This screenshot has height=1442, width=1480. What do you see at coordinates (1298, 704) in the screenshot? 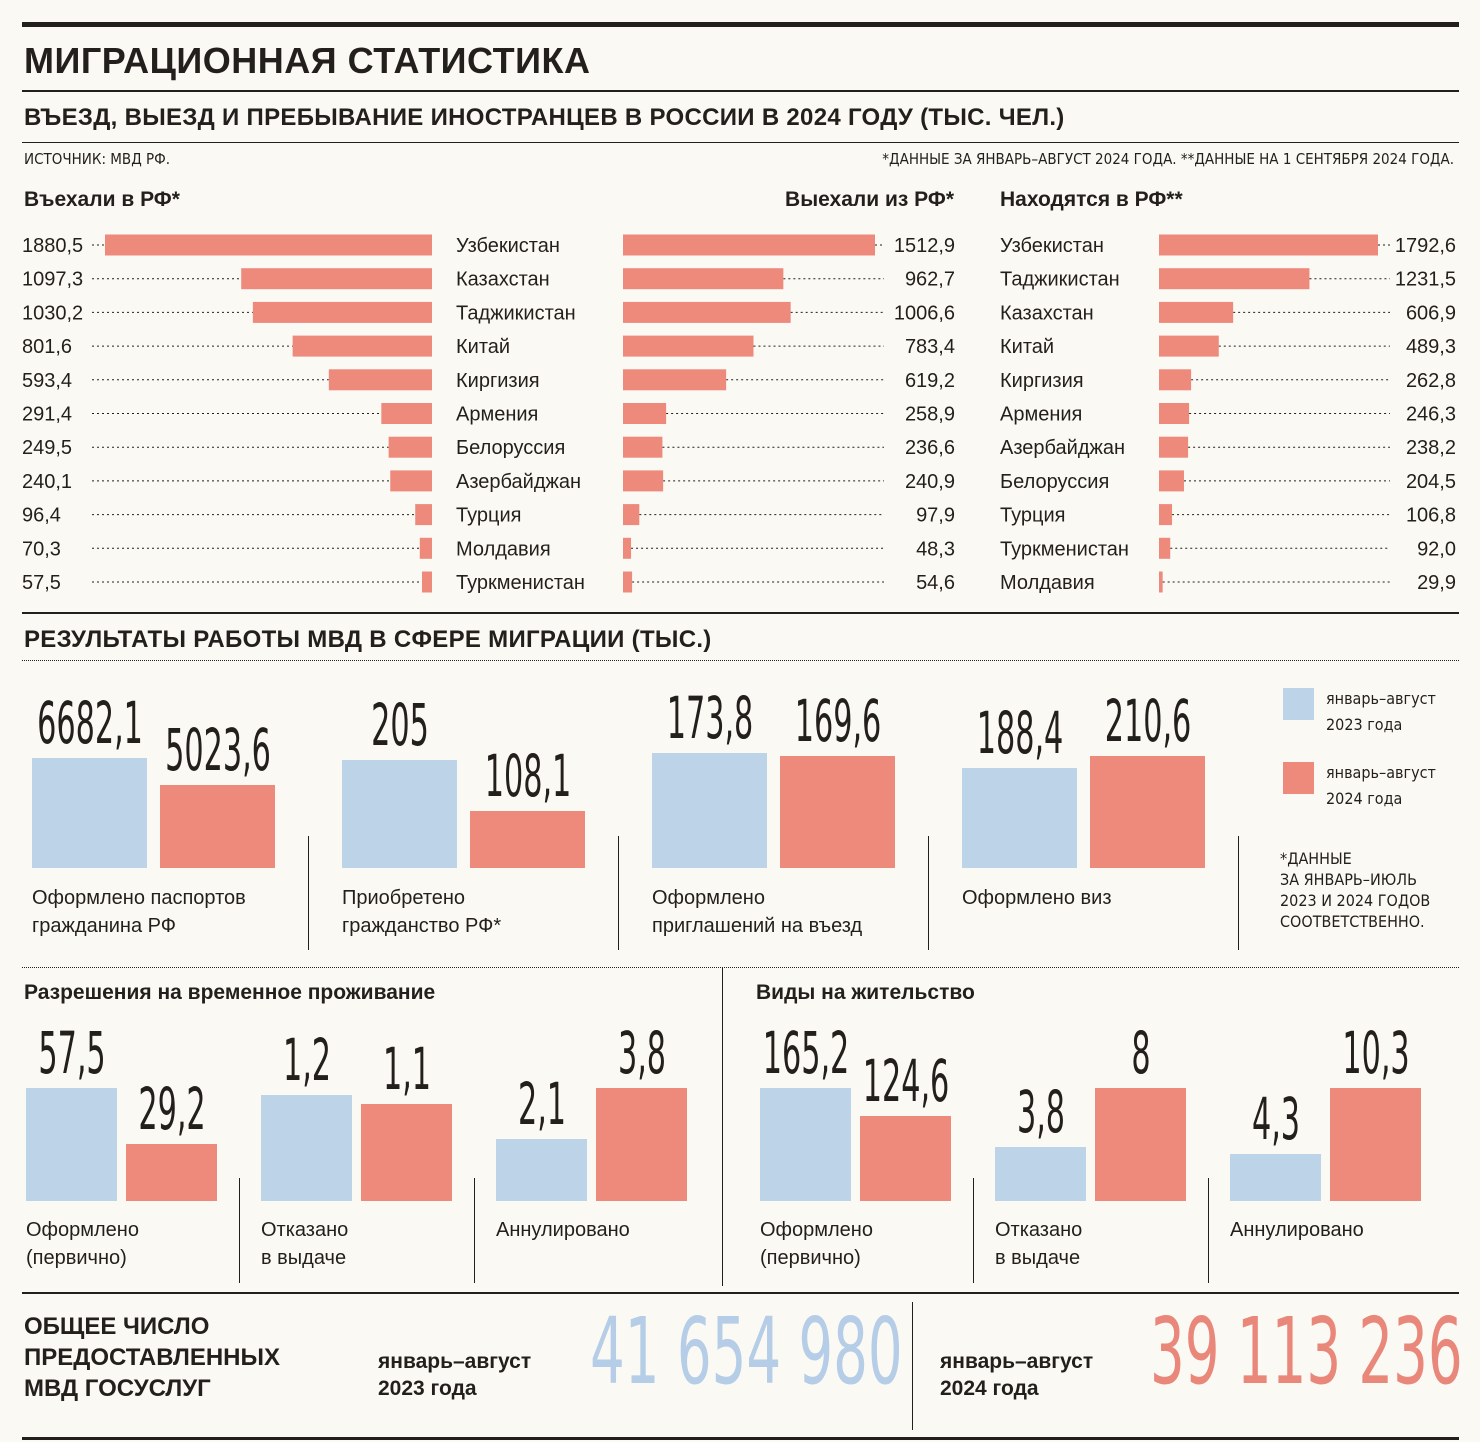
I see `legend-swatch-2023` at bounding box center [1298, 704].